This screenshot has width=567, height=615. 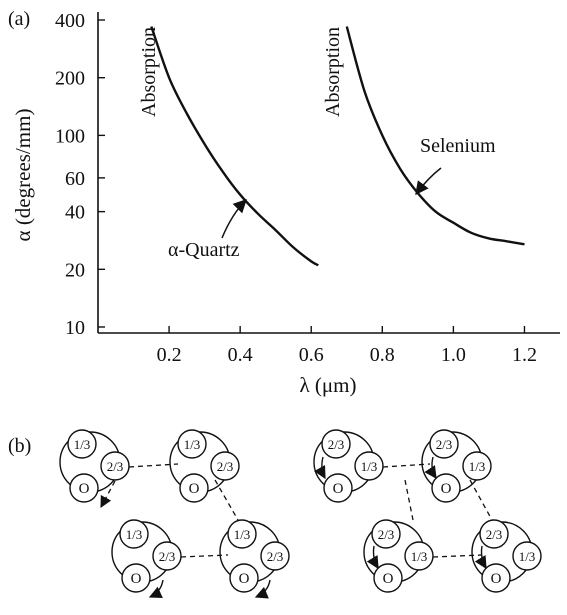 I want to click on atom-bottom-left-1-circle, so click(x=194, y=488).